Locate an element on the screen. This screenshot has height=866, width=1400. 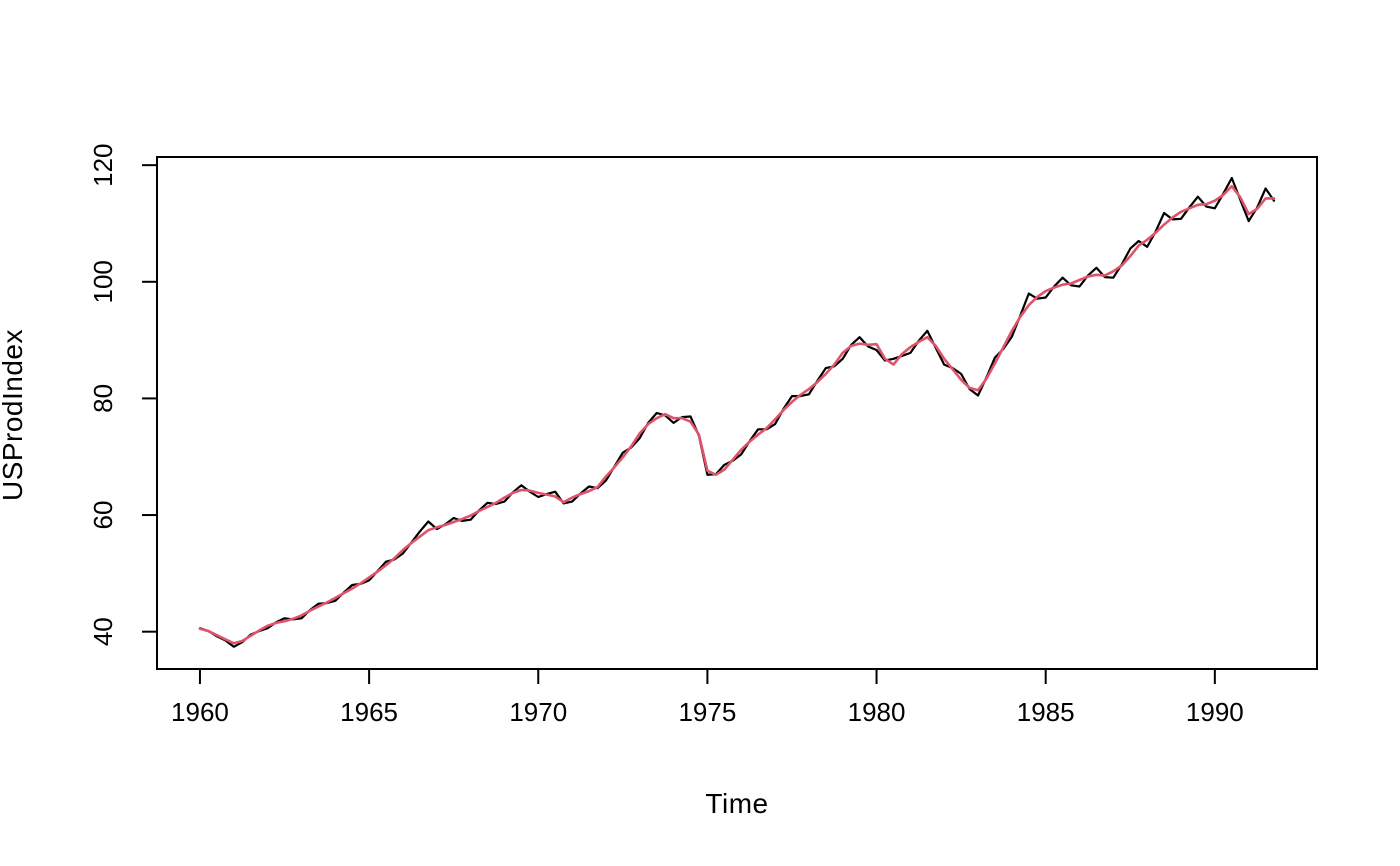
x-tick-label: 1965 is located at coordinates (369, 712).